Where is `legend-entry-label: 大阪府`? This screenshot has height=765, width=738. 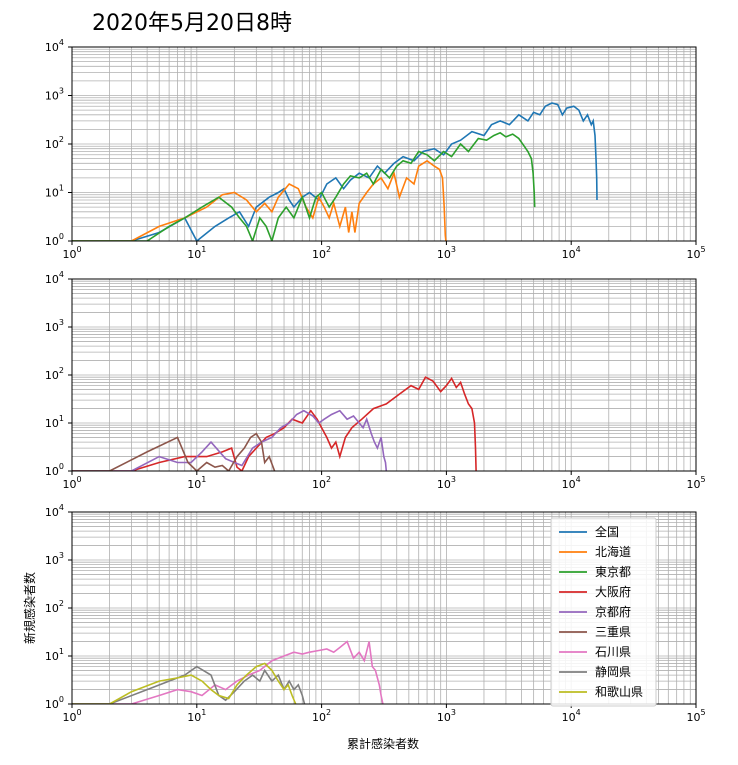
legend-entry-label: 大阪府 is located at coordinates (613, 591).